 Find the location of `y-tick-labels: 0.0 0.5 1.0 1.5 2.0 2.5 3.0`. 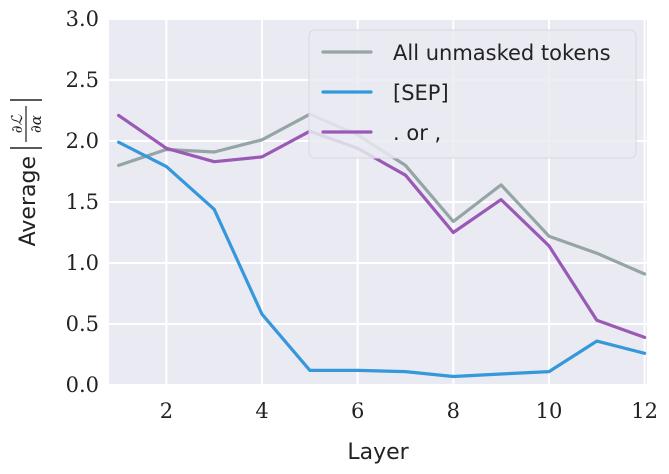

y-tick-labels: 0.0 0.5 1.0 1.5 2.0 2.5 3.0 is located at coordinates (82, 202).